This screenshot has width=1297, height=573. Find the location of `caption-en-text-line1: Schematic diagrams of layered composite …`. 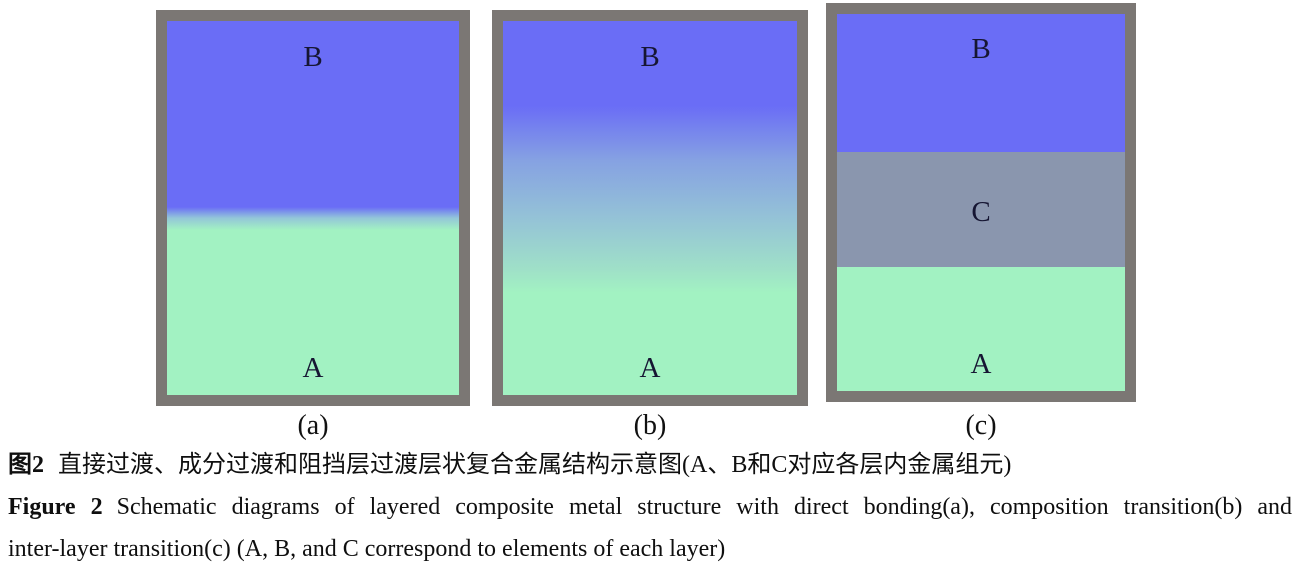

caption-en-text-line1: Schematic diagrams of layered composite … is located at coordinates (704, 507).